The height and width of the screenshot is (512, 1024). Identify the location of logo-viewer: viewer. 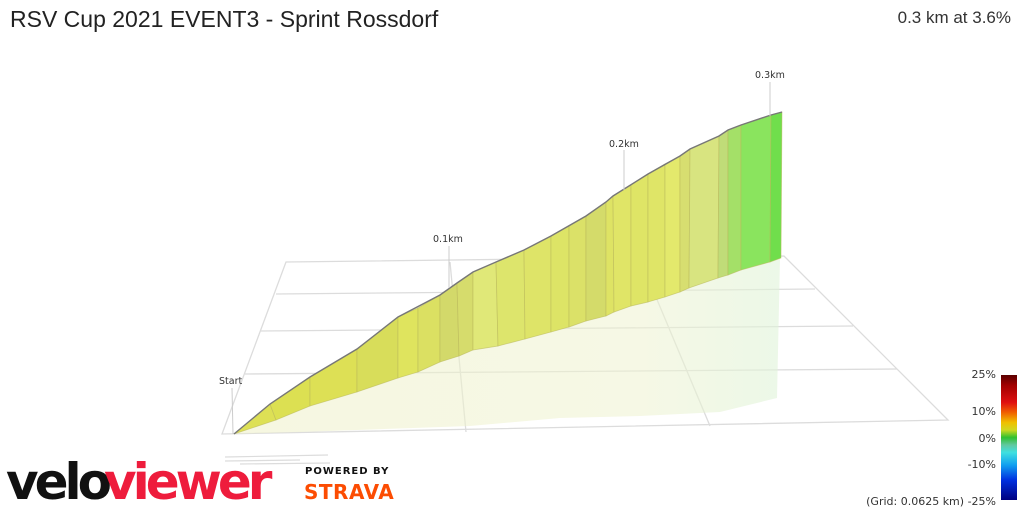
(188, 478).